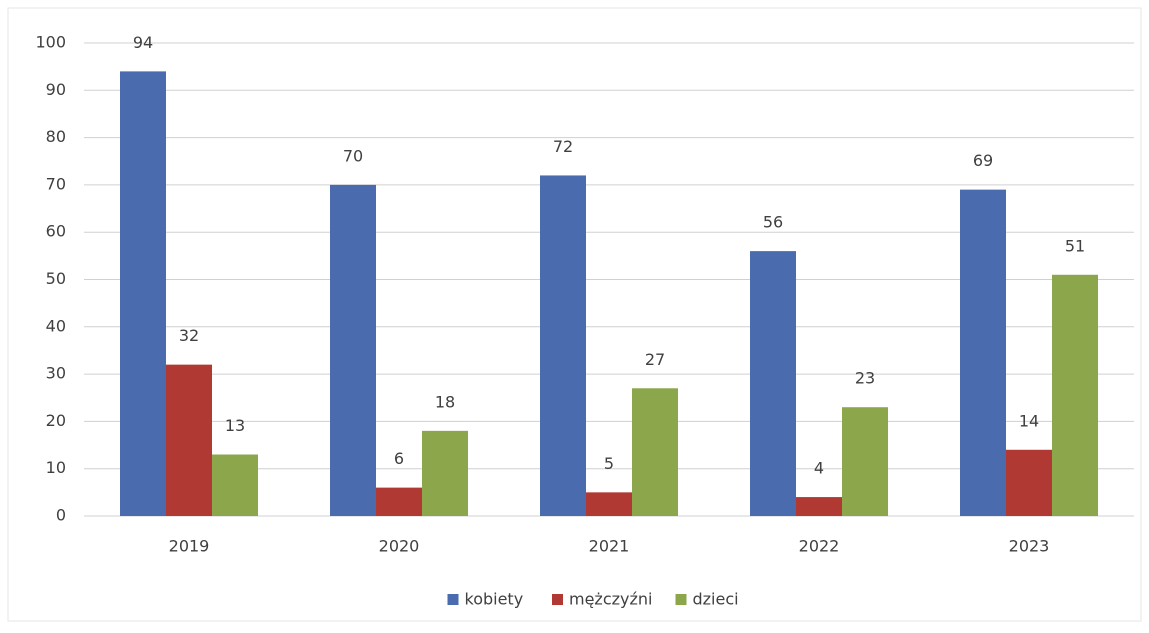  I want to click on y-tick-label: 50, so click(56, 278).